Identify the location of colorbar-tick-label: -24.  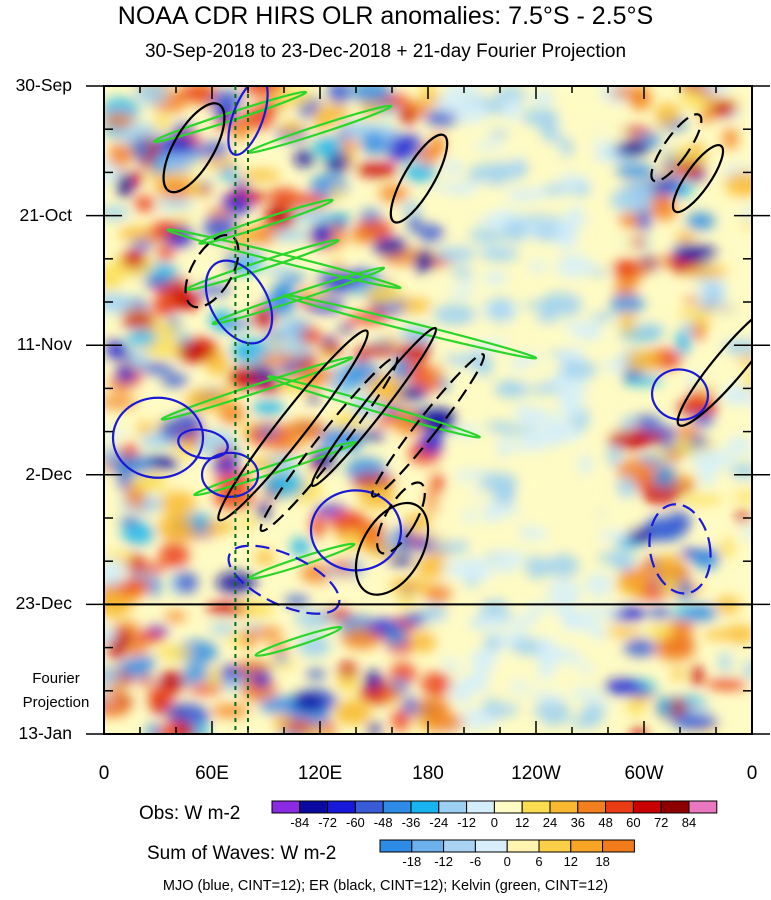
(439, 822).